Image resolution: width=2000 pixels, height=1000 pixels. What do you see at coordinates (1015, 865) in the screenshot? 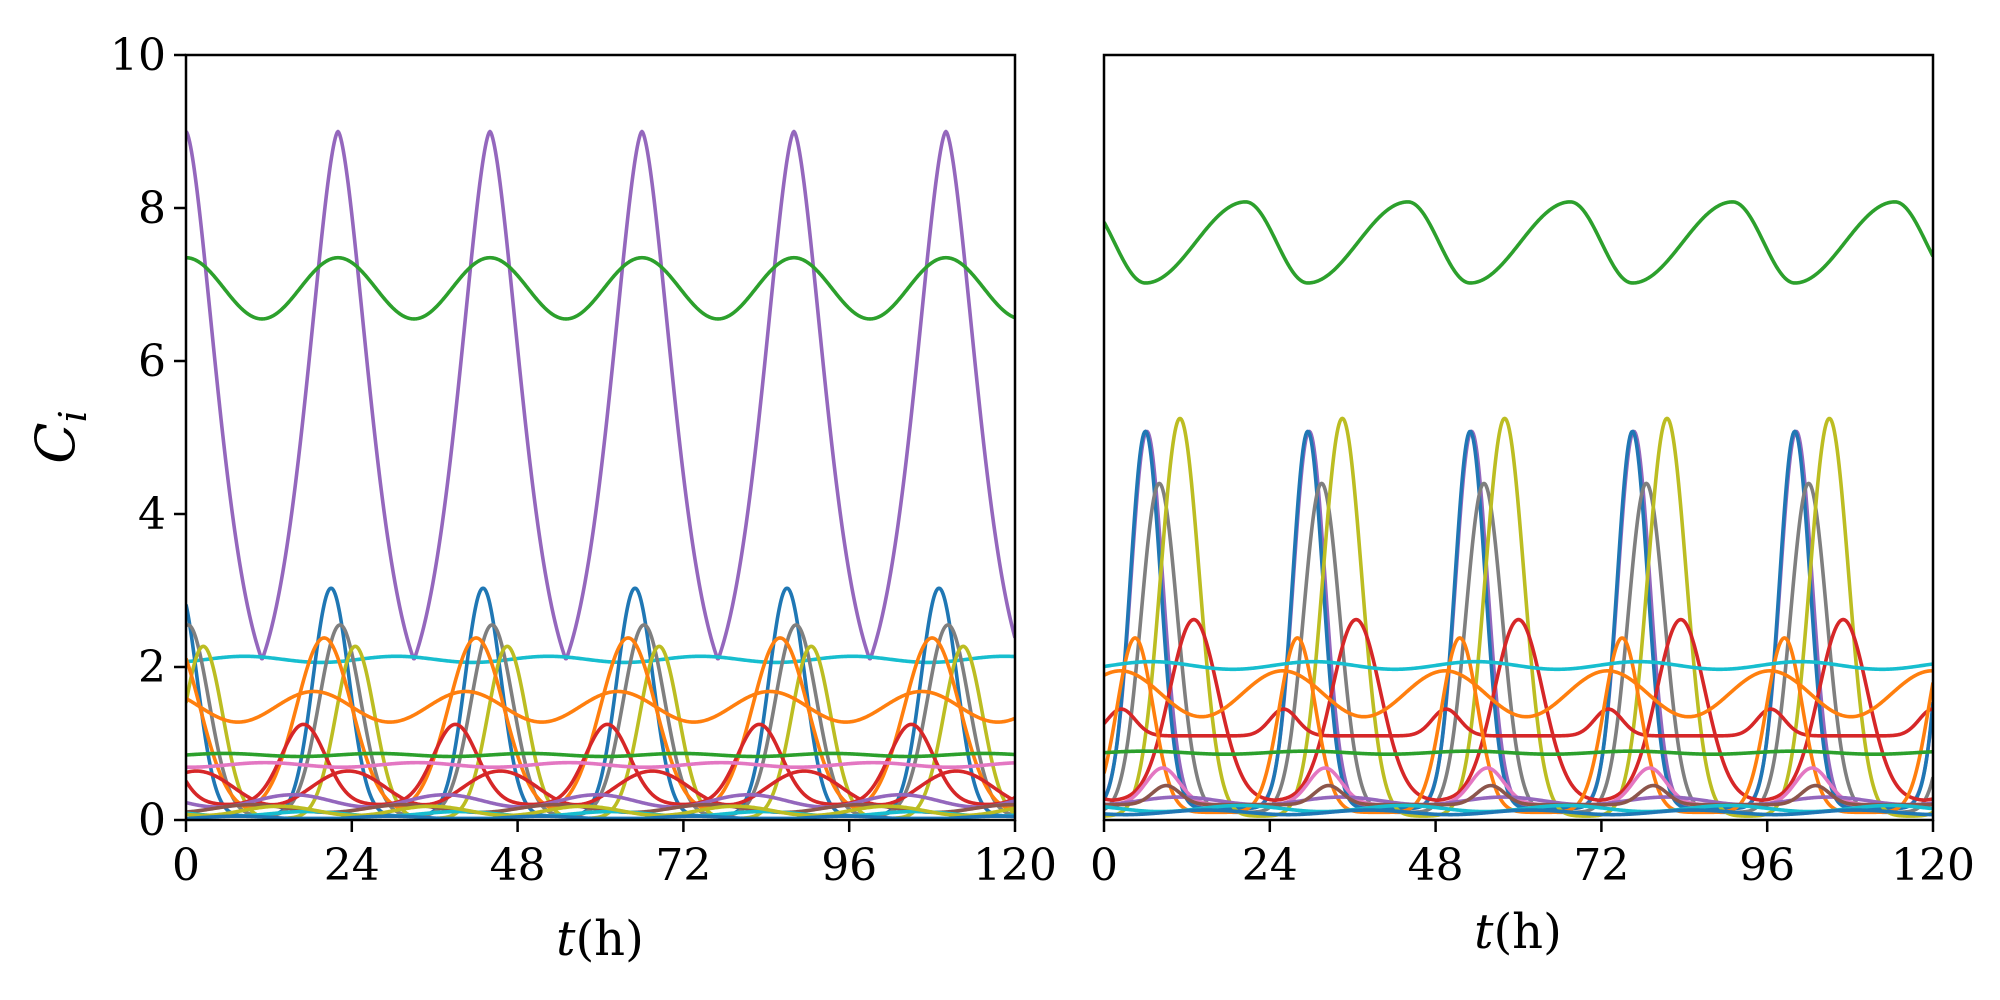
I see `left-x-tick-label: 120` at bounding box center [1015, 865].